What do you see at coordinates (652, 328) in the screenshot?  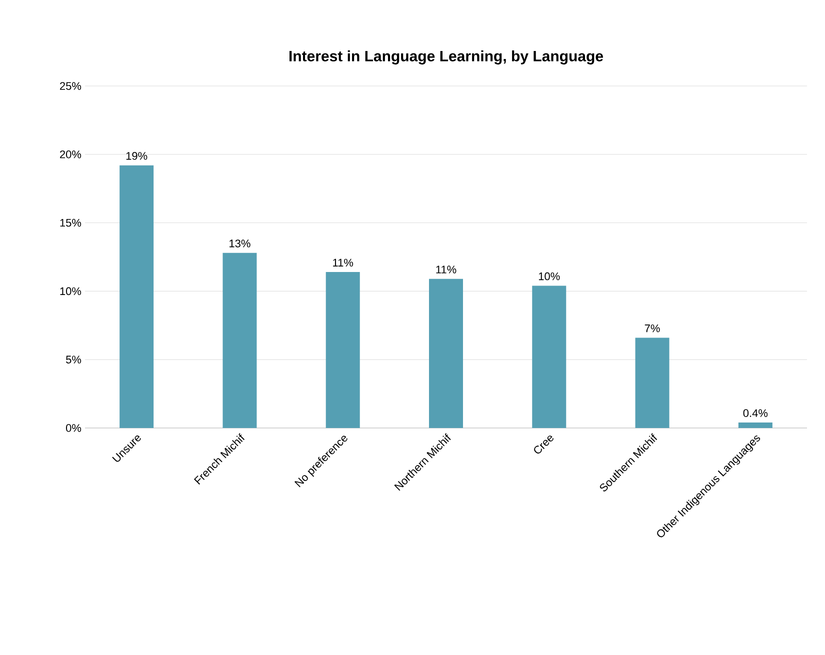 I see `data-label: 7%` at bounding box center [652, 328].